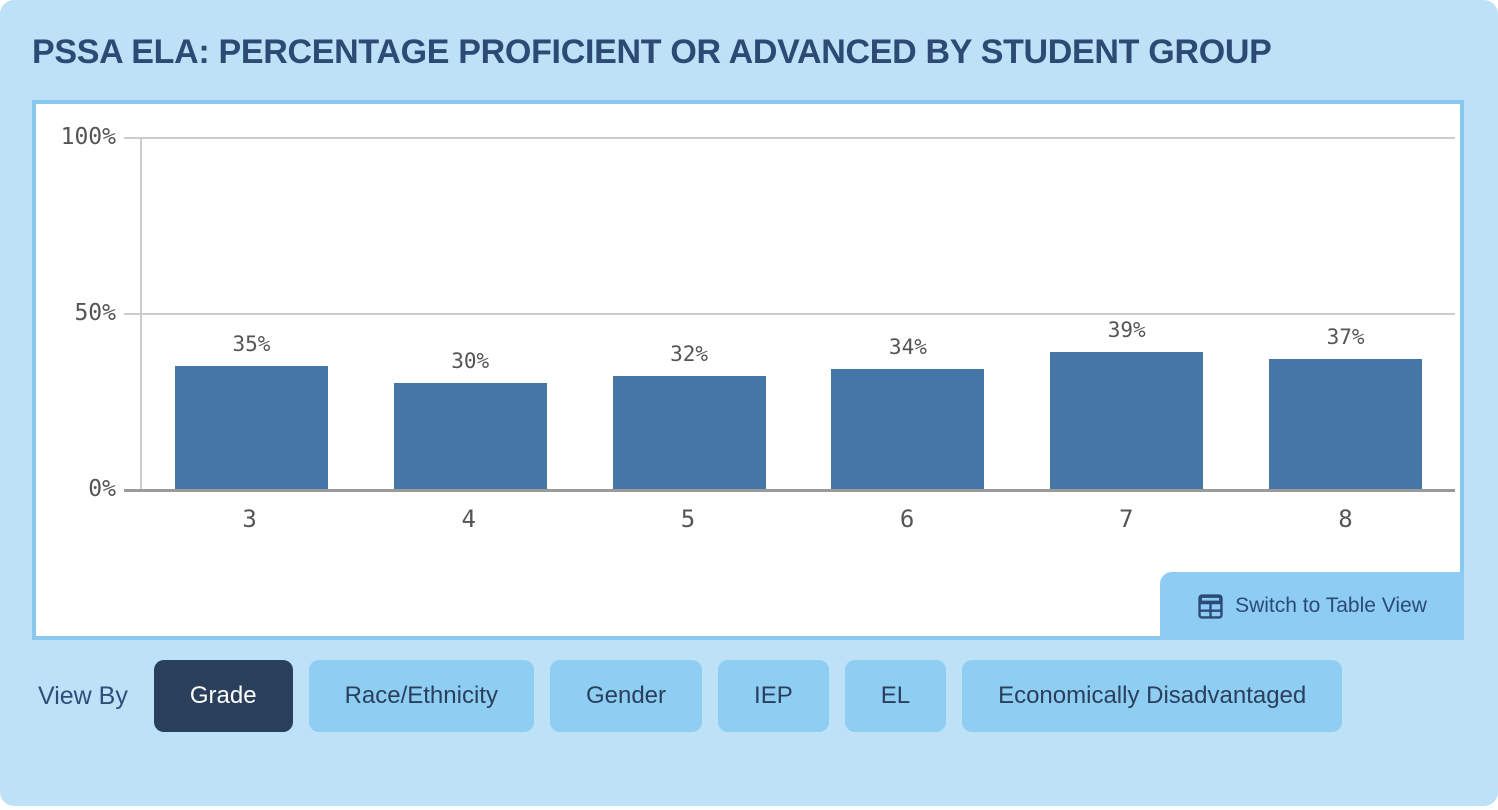 This screenshot has height=810, width=1498. Describe the element at coordinates (249, 519) in the screenshot. I see `x-tick-label-3: 3` at that location.